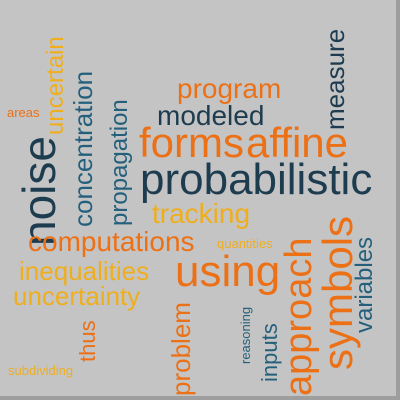 This screenshot has height=400, width=400. What do you see at coordinates (191, 142) in the screenshot?
I see `word-forms: forms` at bounding box center [191, 142].